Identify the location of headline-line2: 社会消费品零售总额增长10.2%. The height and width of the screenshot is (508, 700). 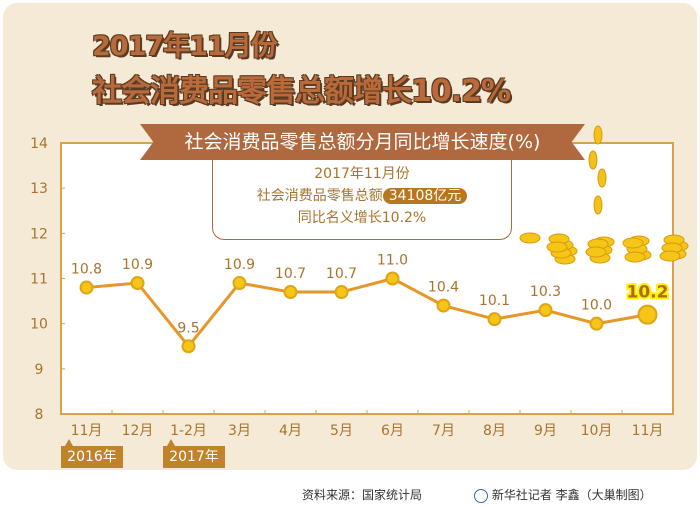
(301, 91).